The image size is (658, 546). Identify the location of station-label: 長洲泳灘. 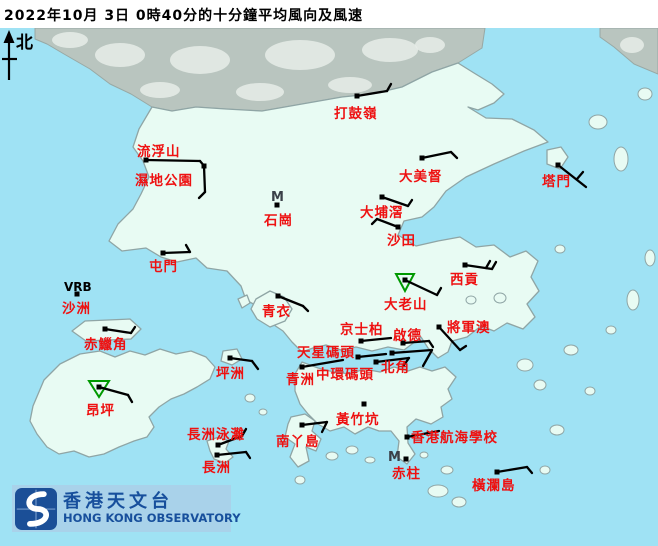
(216, 434).